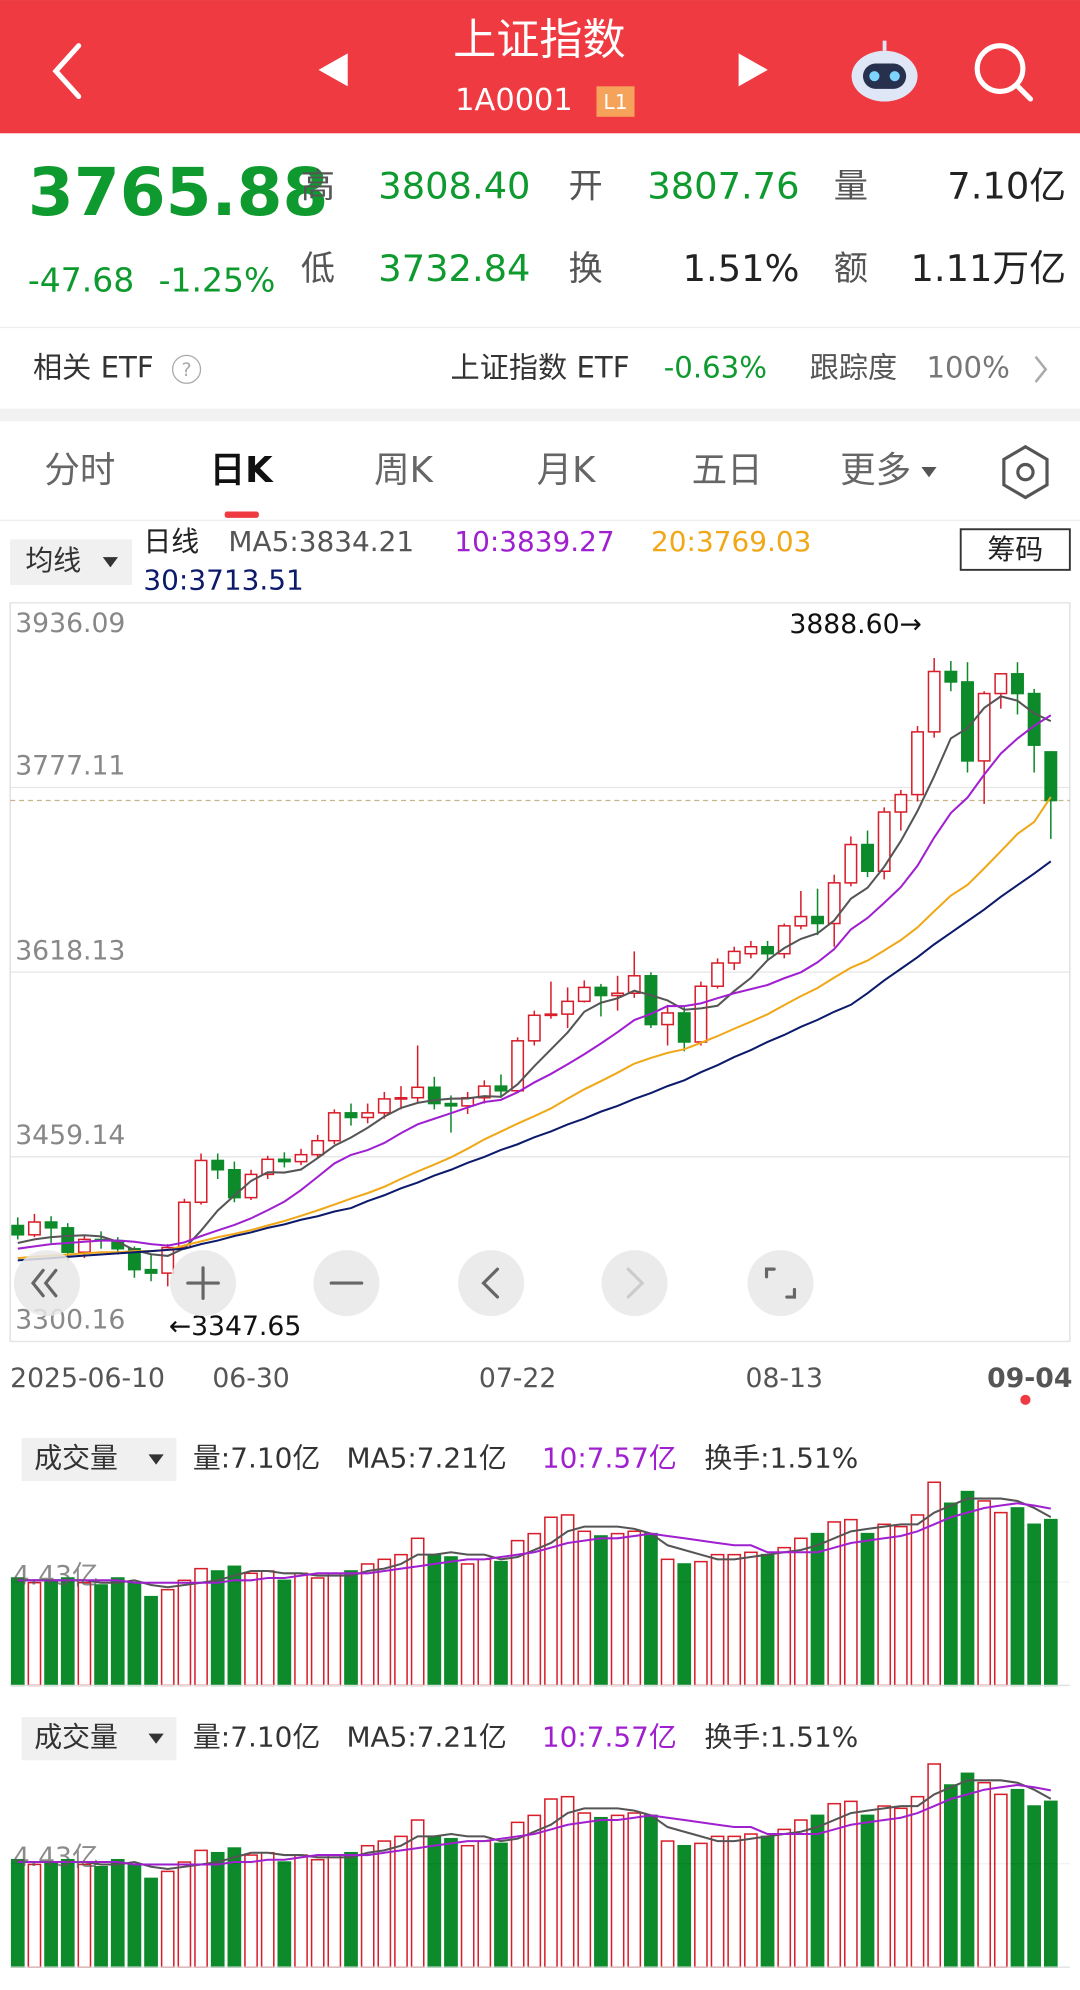 The height and width of the screenshot is (1990, 1080). What do you see at coordinates (70, 623) in the screenshot?
I see `y-tick-label: 3936.09` at bounding box center [70, 623].